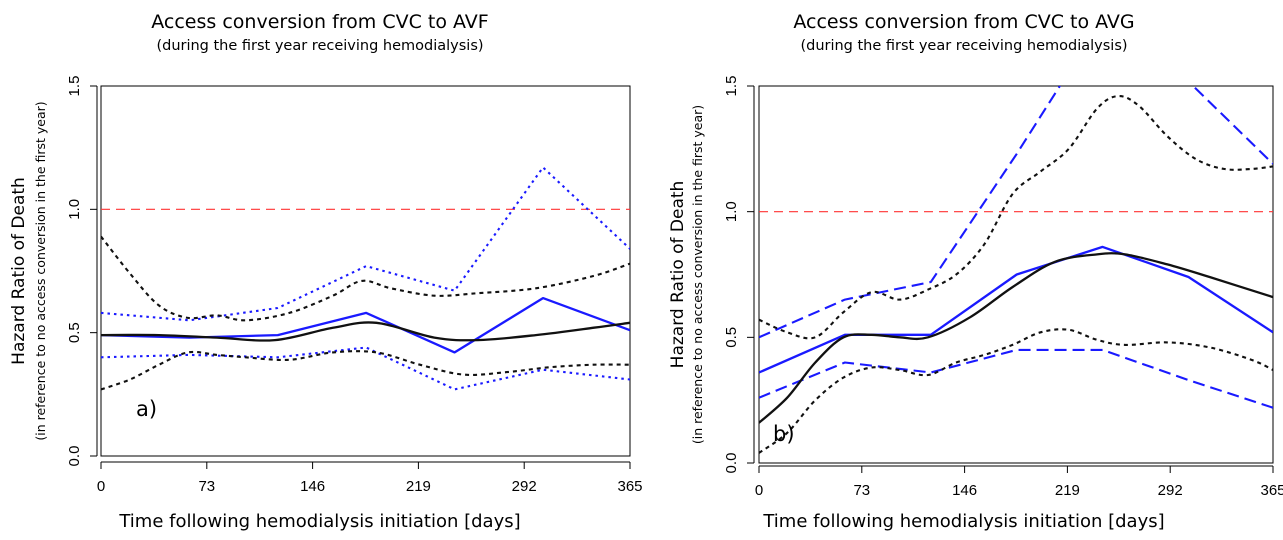 The height and width of the screenshot is (540, 1283). What do you see at coordinates (320, 22) in the screenshot?
I see `chart-title: Access conversion from CVC to AVF` at bounding box center [320, 22].